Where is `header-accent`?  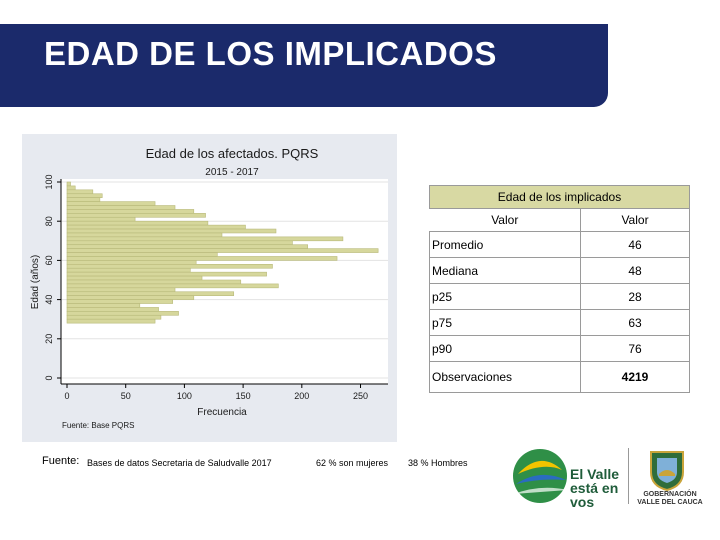 header-accent is located at coordinates (304, 12).